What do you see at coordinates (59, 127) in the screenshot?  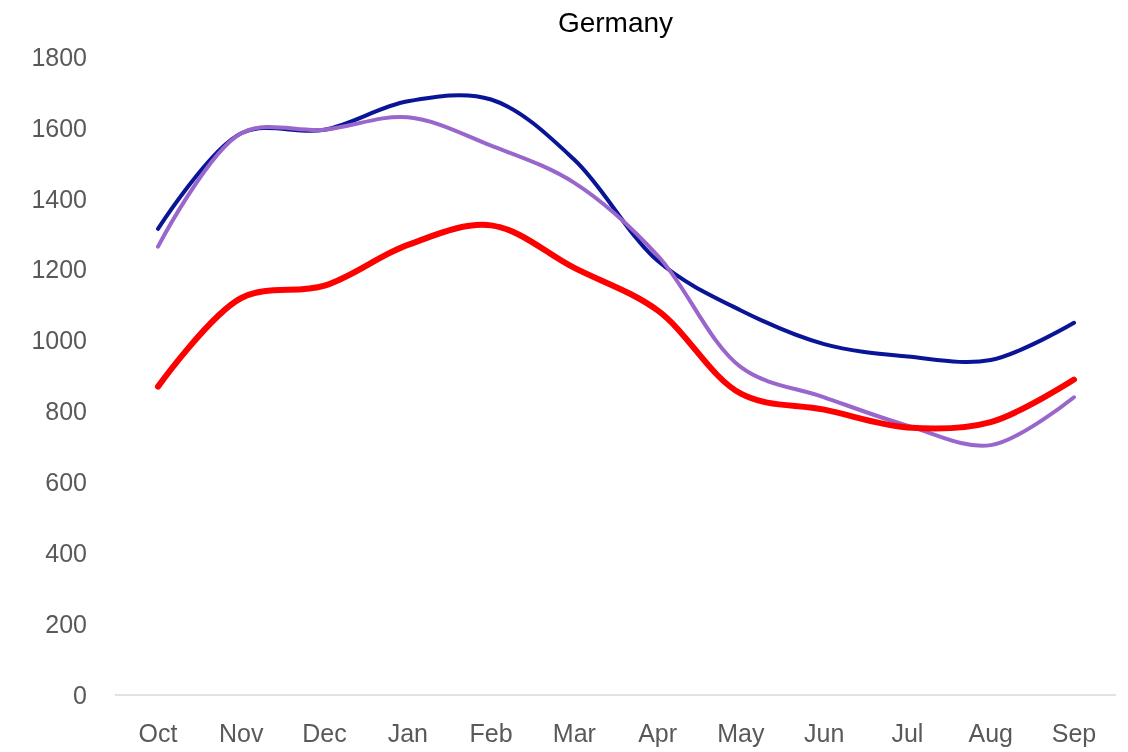 I see `y-tick-label: 1600` at bounding box center [59, 127].